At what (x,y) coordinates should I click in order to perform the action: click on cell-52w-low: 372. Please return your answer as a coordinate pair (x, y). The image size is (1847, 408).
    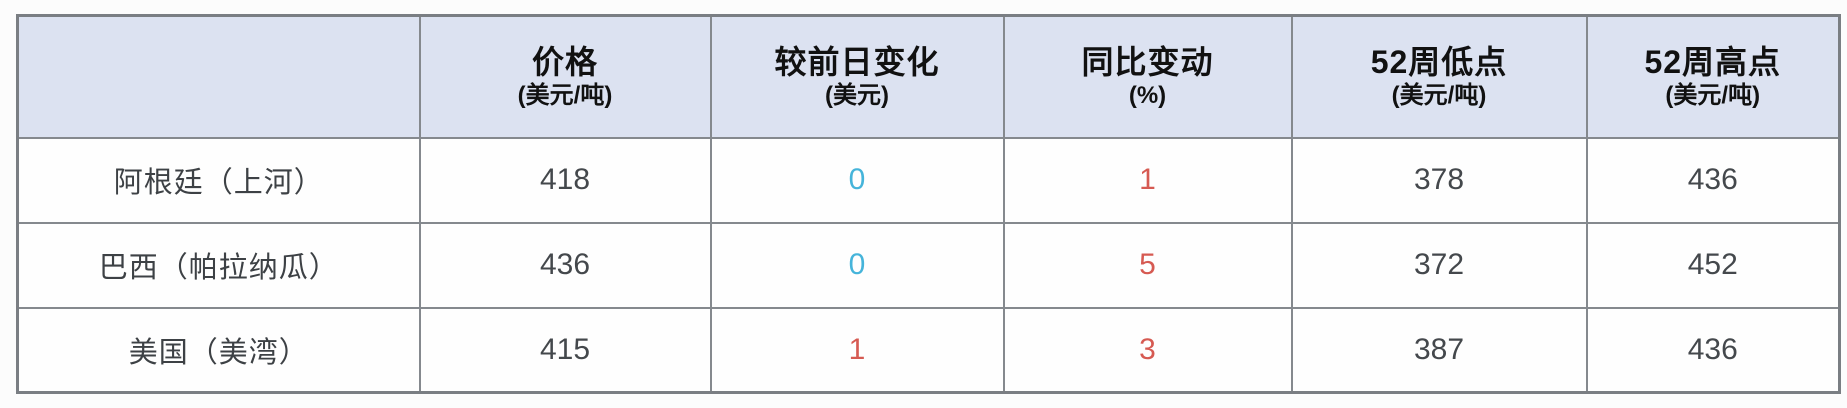
    Looking at the image, I should click on (1439, 265).